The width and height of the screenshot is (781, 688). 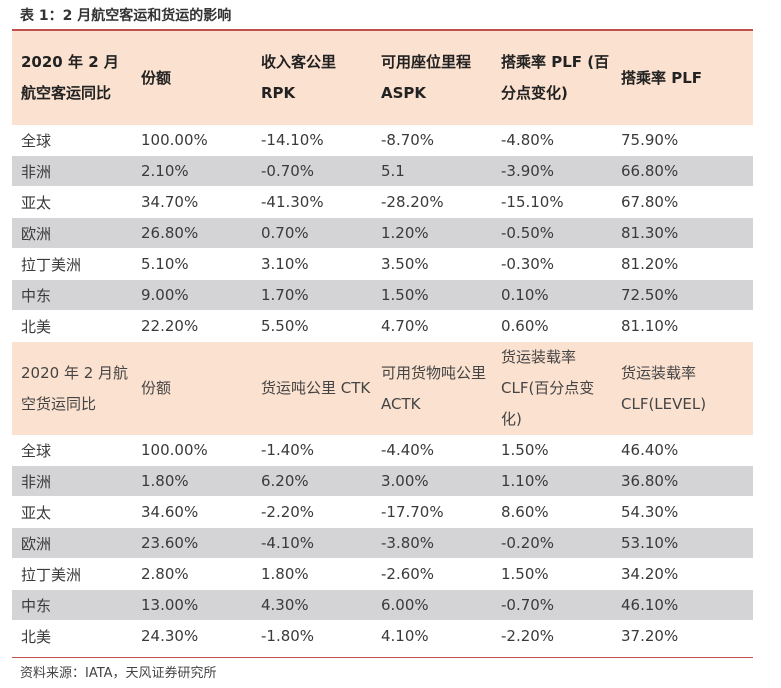 I want to click on value-cell: -1.40%, so click(x=312, y=450).